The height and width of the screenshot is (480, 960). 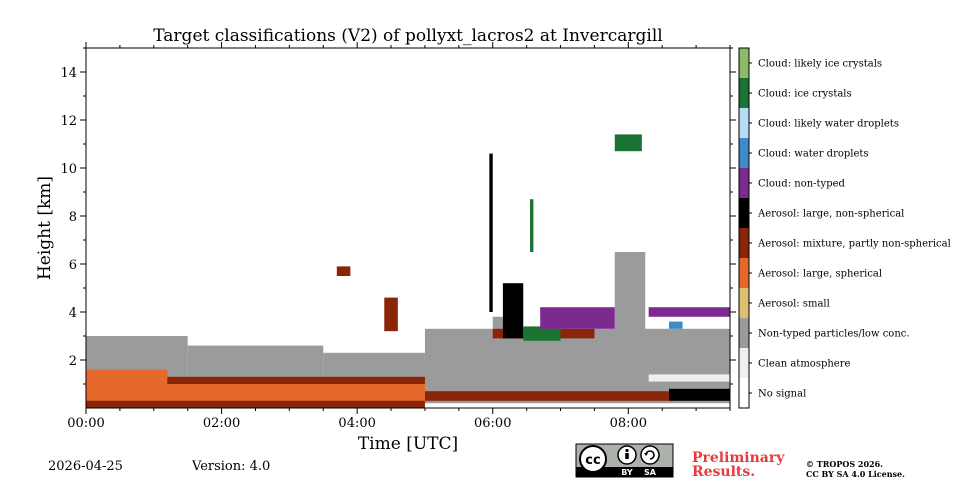 I want to click on y-axis-label: Height [km], so click(x=45, y=228).